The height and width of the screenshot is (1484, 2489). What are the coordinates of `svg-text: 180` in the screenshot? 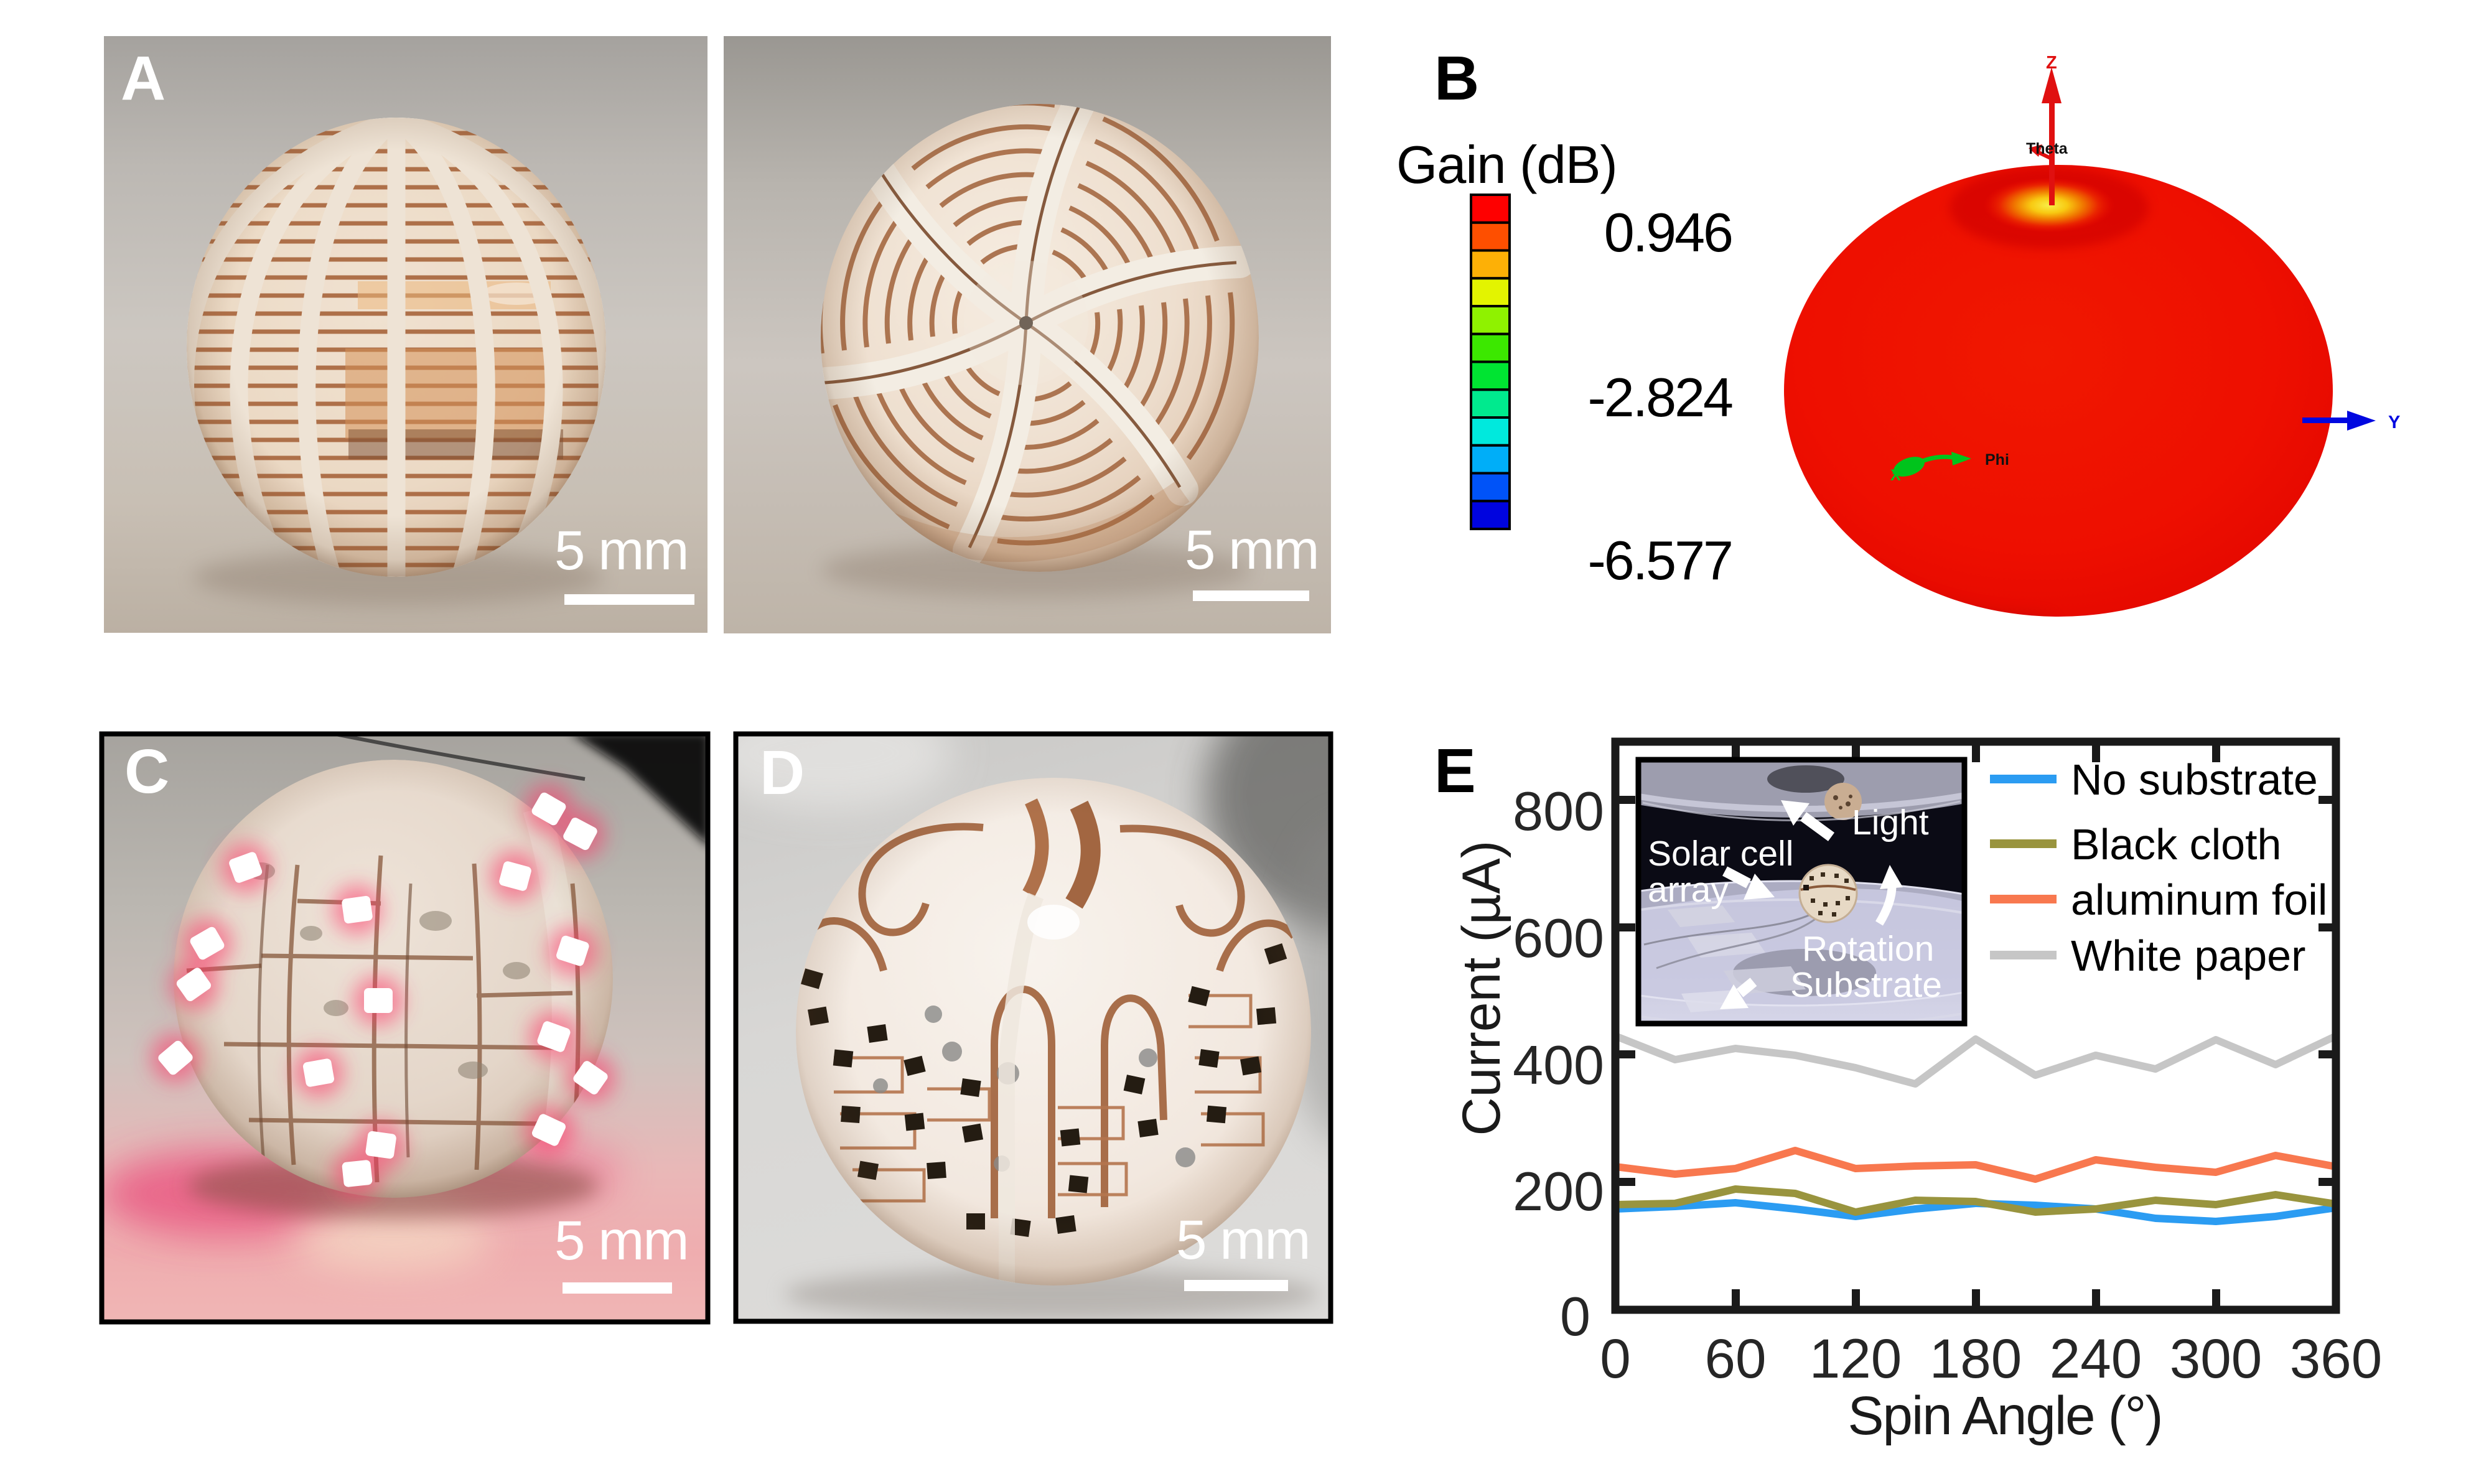 It's located at (1976, 1358).